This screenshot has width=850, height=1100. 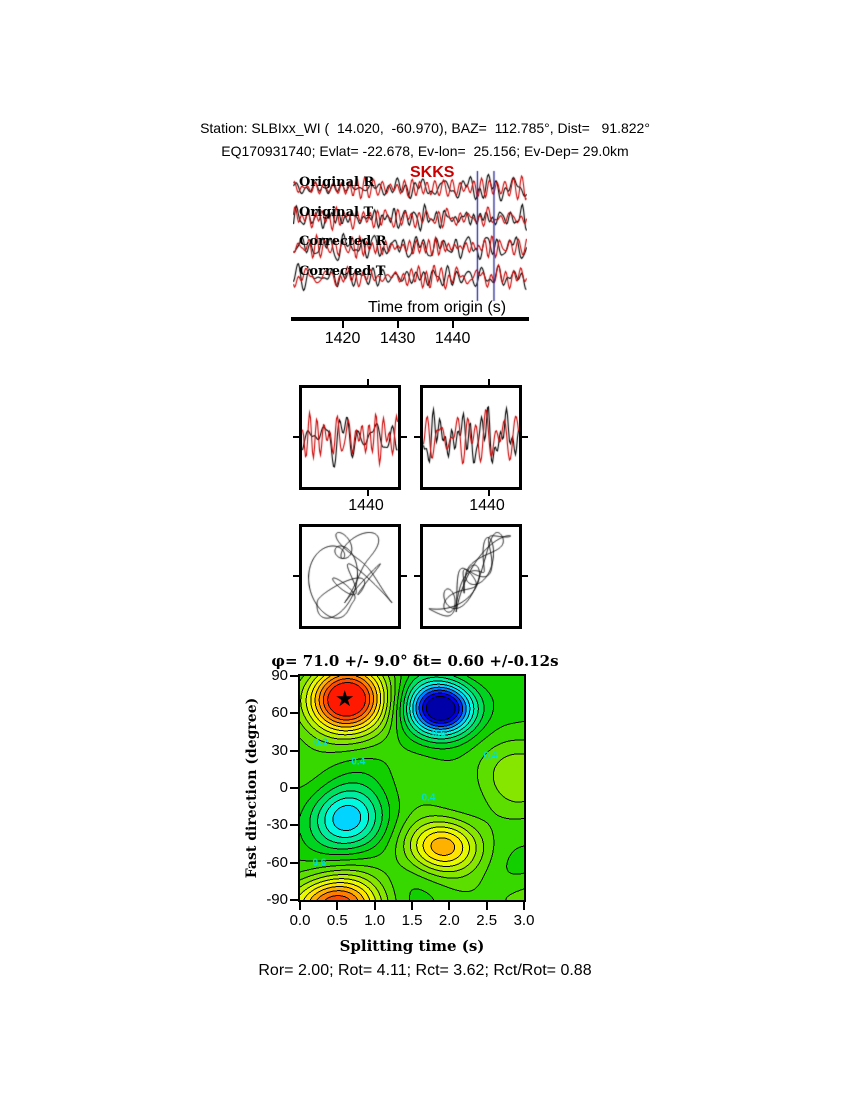 I want to click on splitting-time-axis-label: Splitting time (s), so click(x=412, y=946).